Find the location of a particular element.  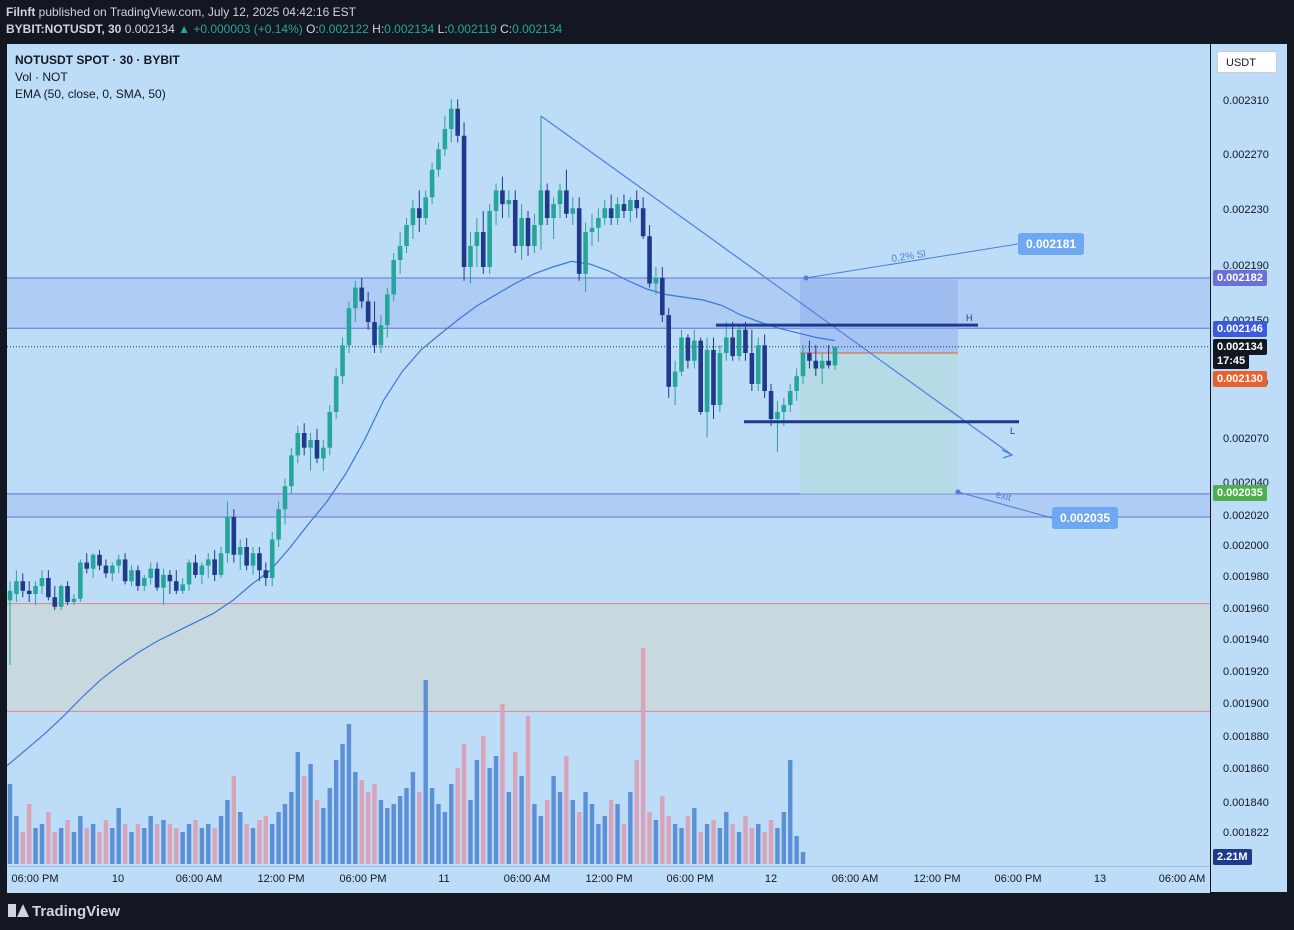

tradingview-brand: TradingView is located at coordinates (76, 911).